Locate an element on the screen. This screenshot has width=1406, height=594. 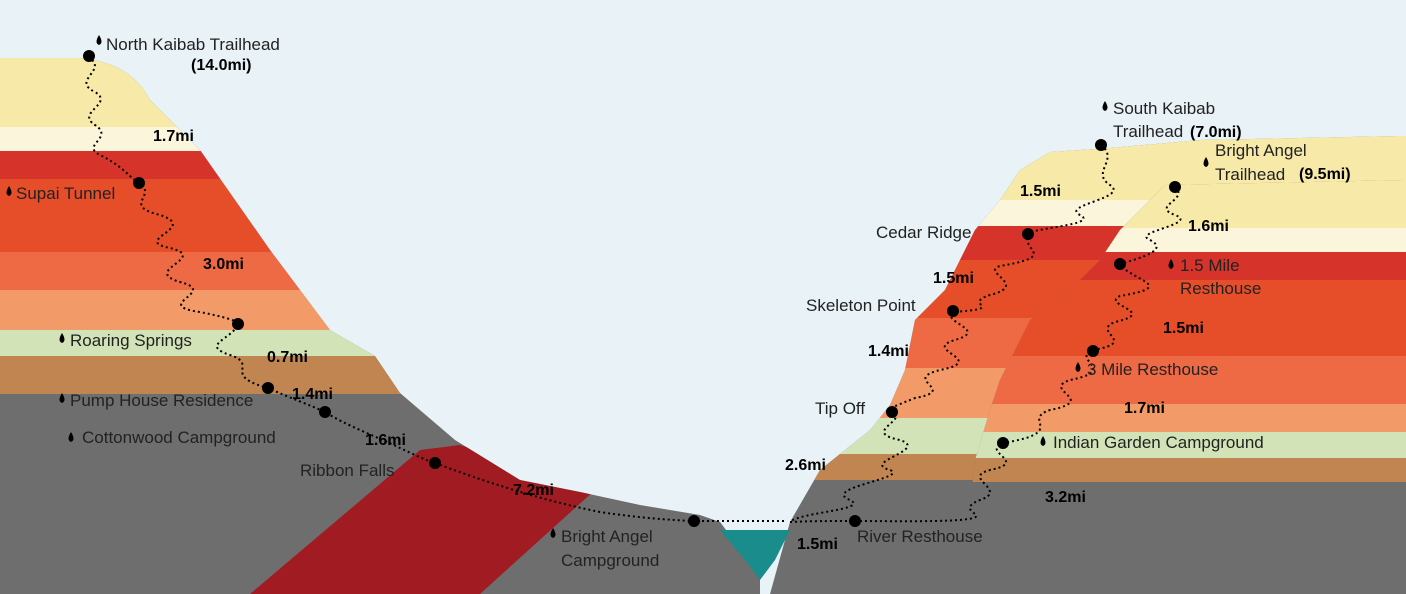
label-north-kaibab-dist: (14.0mi) is located at coordinates (221, 65).